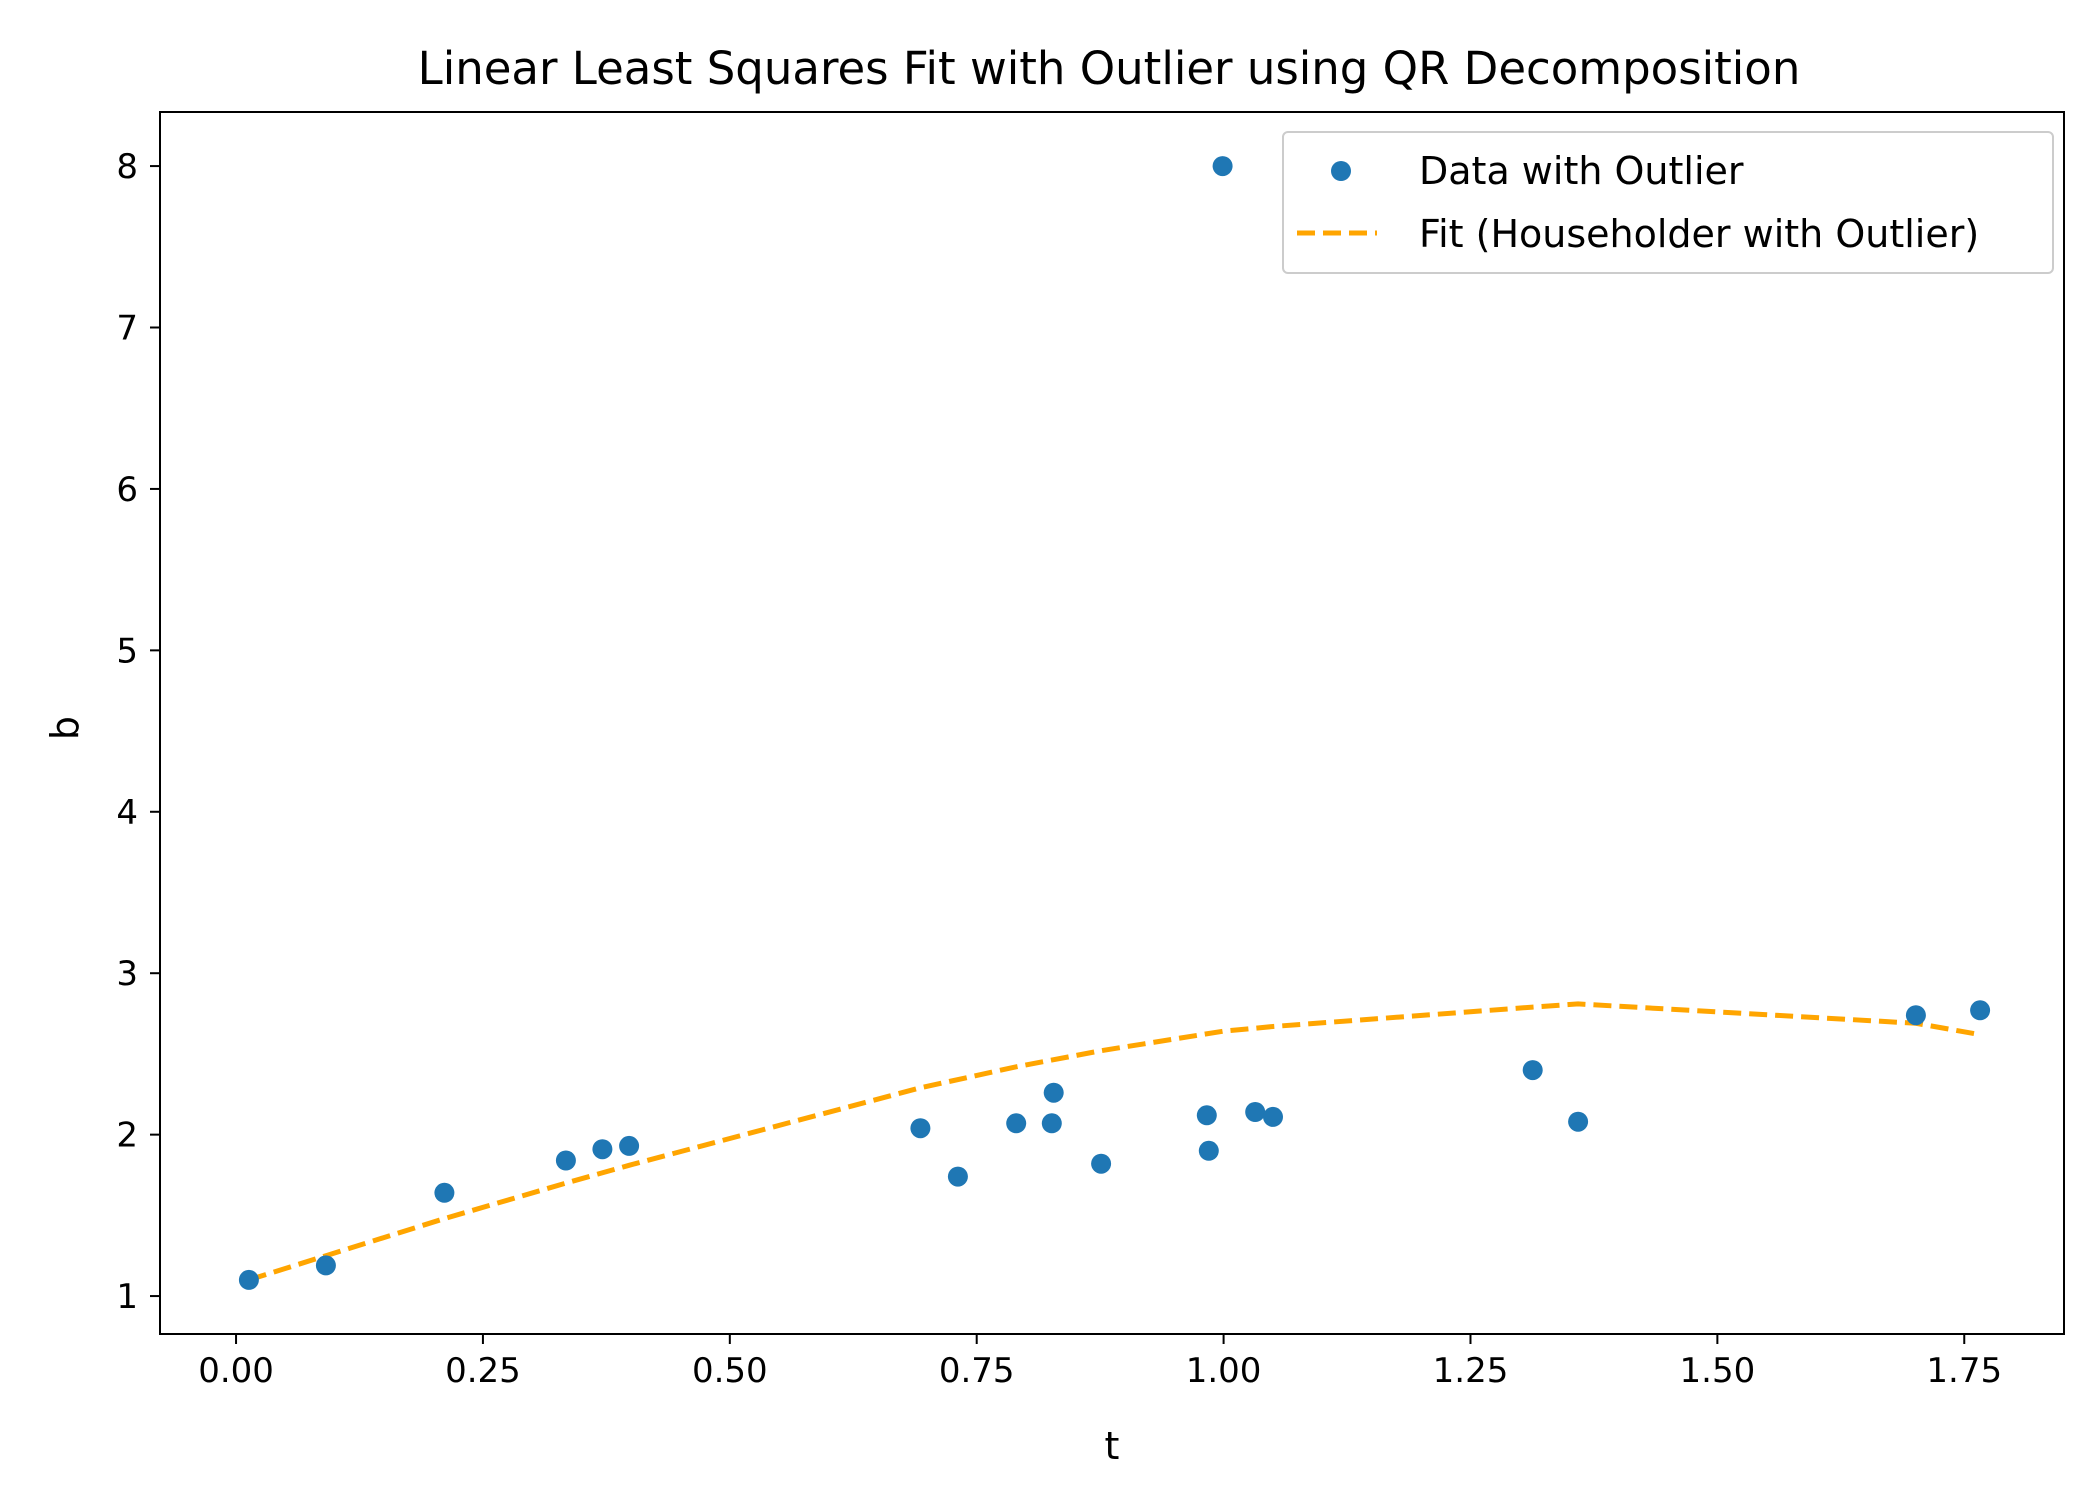  I want to click on x-tick-label: 0.00, so click(236, 1371).